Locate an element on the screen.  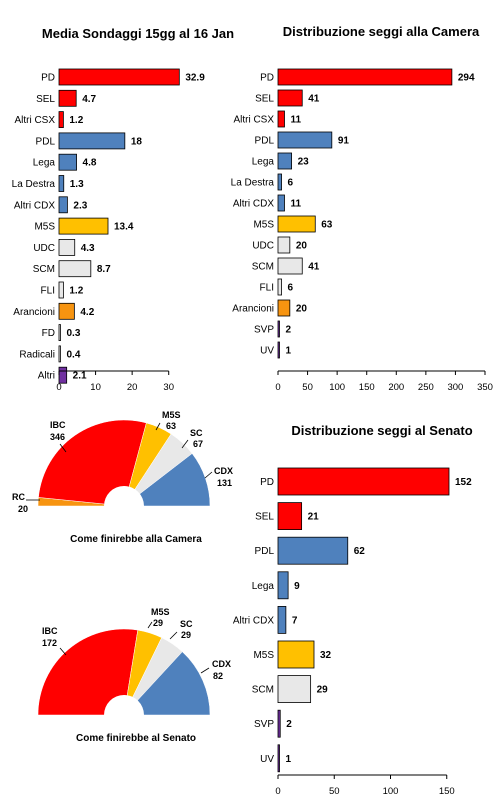
senato-value-label: 32 is located at coordinates (326, 655).